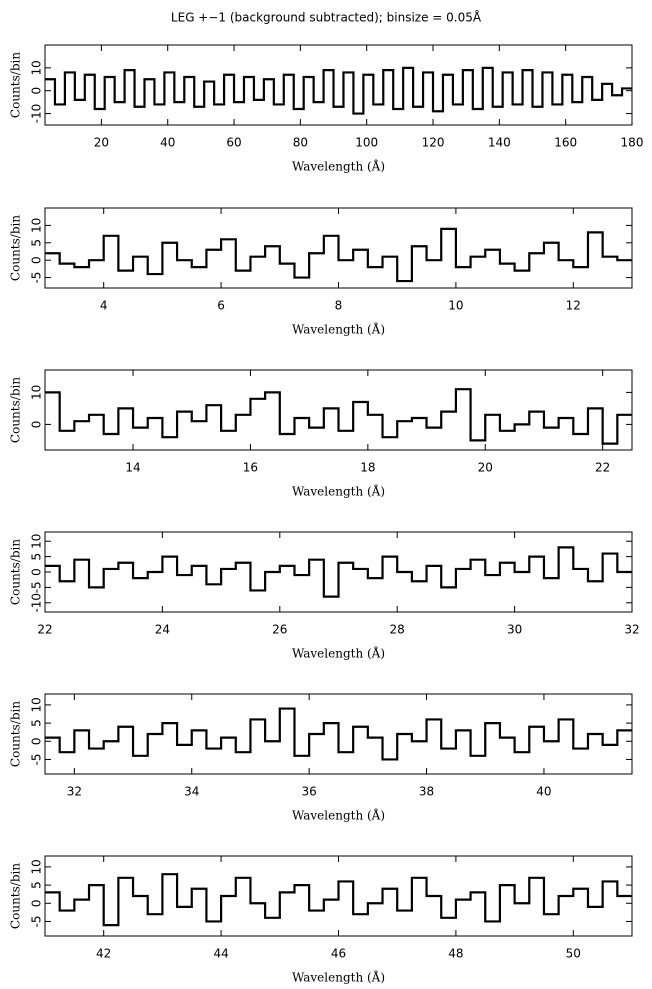 The height and width of the screenshot is (989, 652). I want to click on x-tick-label: 6, so click(221, 306).